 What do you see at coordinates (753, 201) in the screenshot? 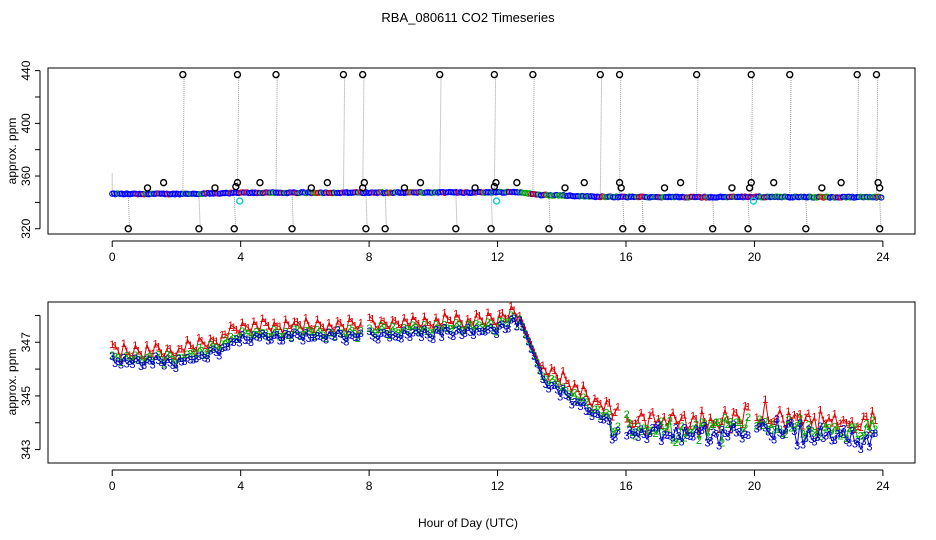
I see `calibration-point` at bounding box center [753, 201].